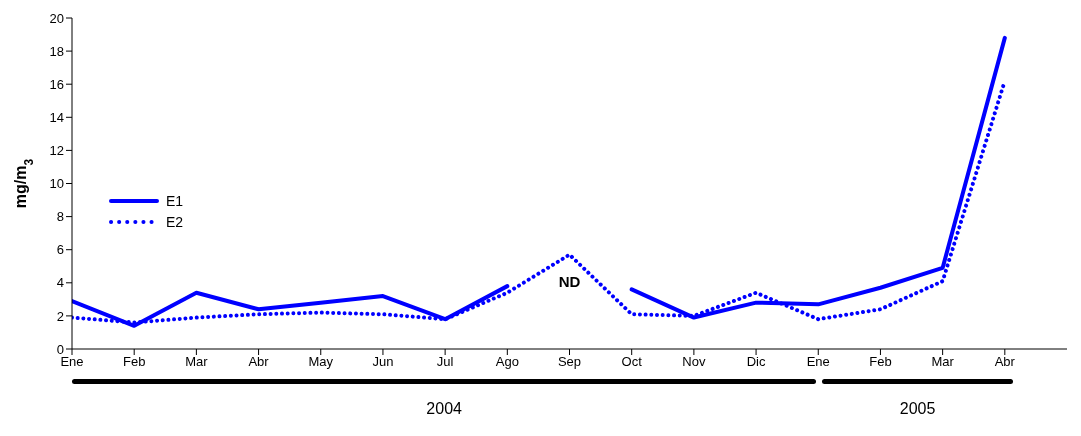  What do you see at coordinates (917, 409) in the screenshot?
I see `text: 2005` at bounding box center [917, 409].